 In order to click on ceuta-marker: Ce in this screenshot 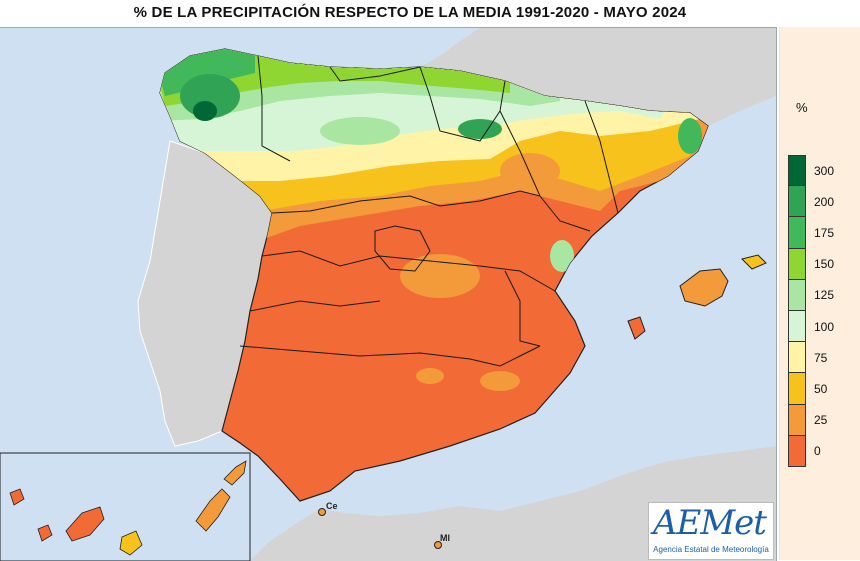, I will do `click(328, 508)`.